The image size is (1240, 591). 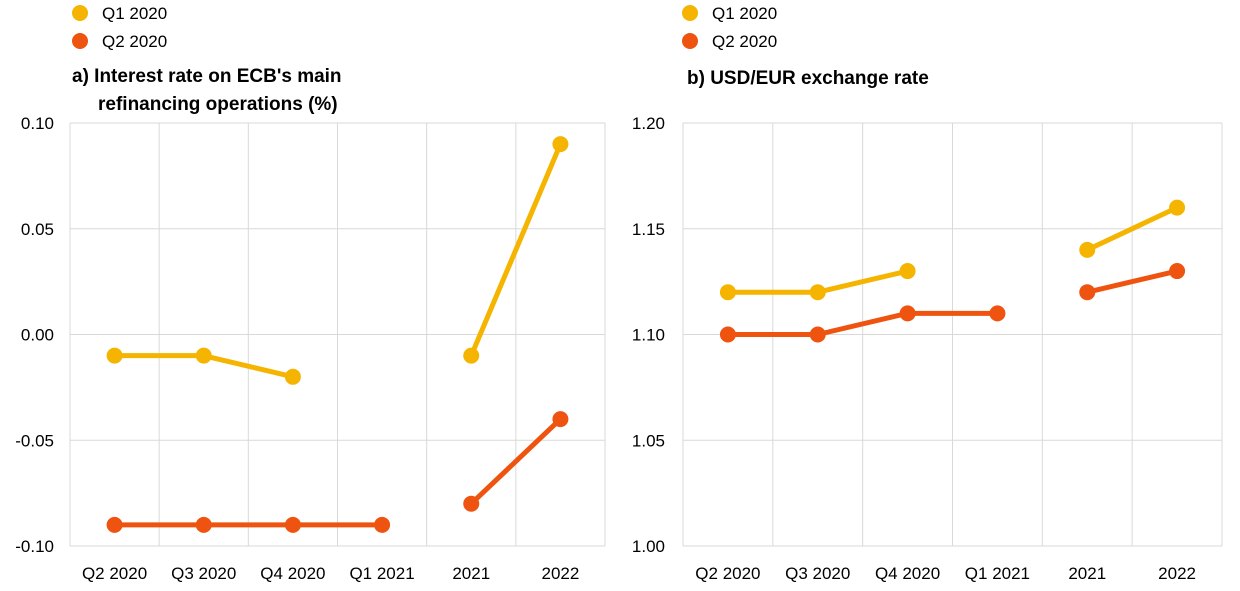 What do you see at coordinates (34, 546) in the screenshot?
I see `y-tick-label: -0.10` at bounding box center [34, 546].